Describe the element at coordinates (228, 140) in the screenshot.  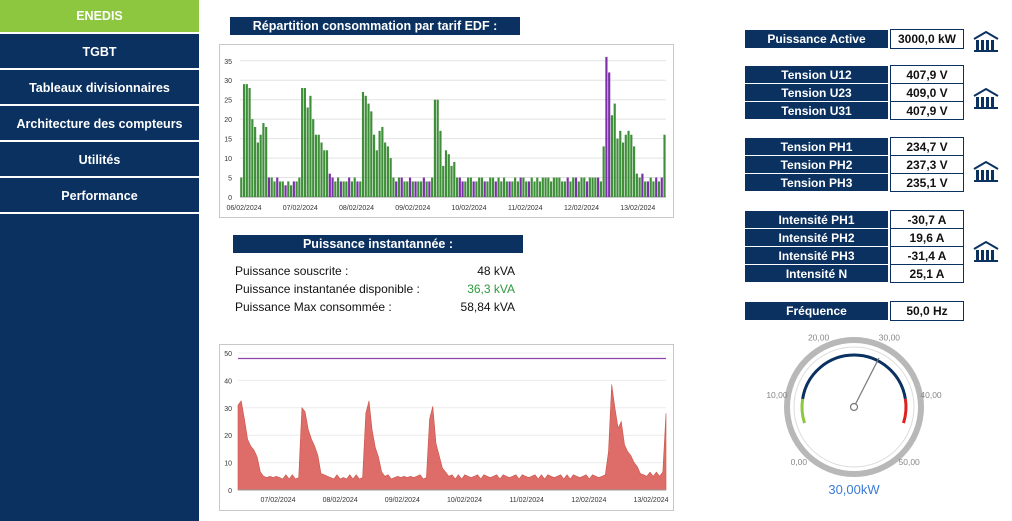
I see `tarif-ytick-label: 15` at that location.